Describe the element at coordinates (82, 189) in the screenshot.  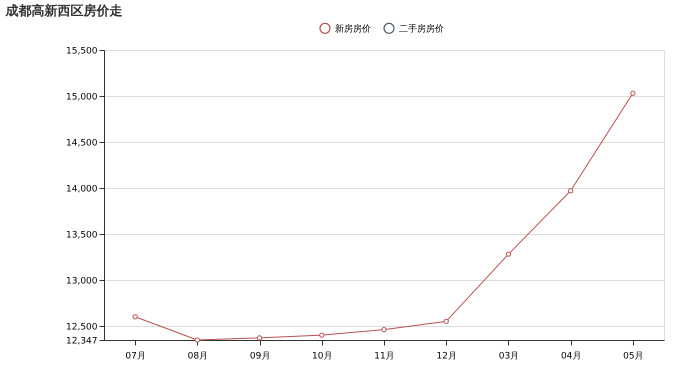
I see `y-tick-label: 14,000` at that location.